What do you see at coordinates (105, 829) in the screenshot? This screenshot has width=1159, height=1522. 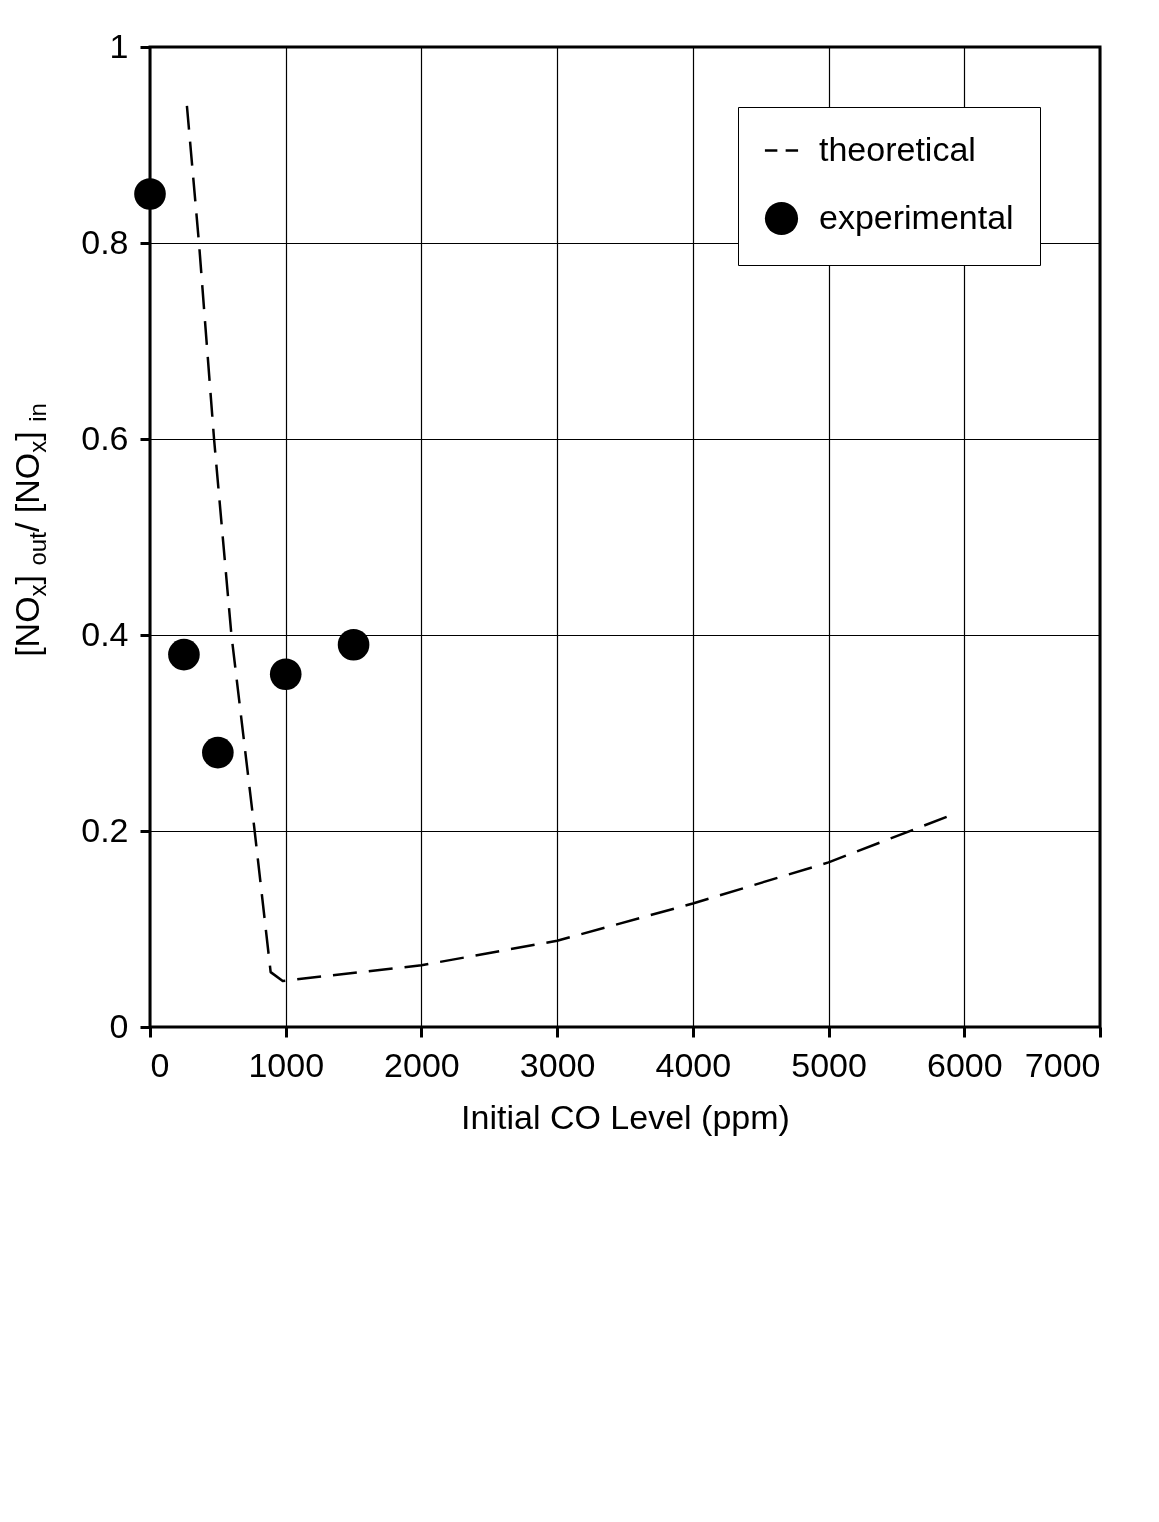 I see `y-tick-label: 0.2` at bounding box center [105, 829].